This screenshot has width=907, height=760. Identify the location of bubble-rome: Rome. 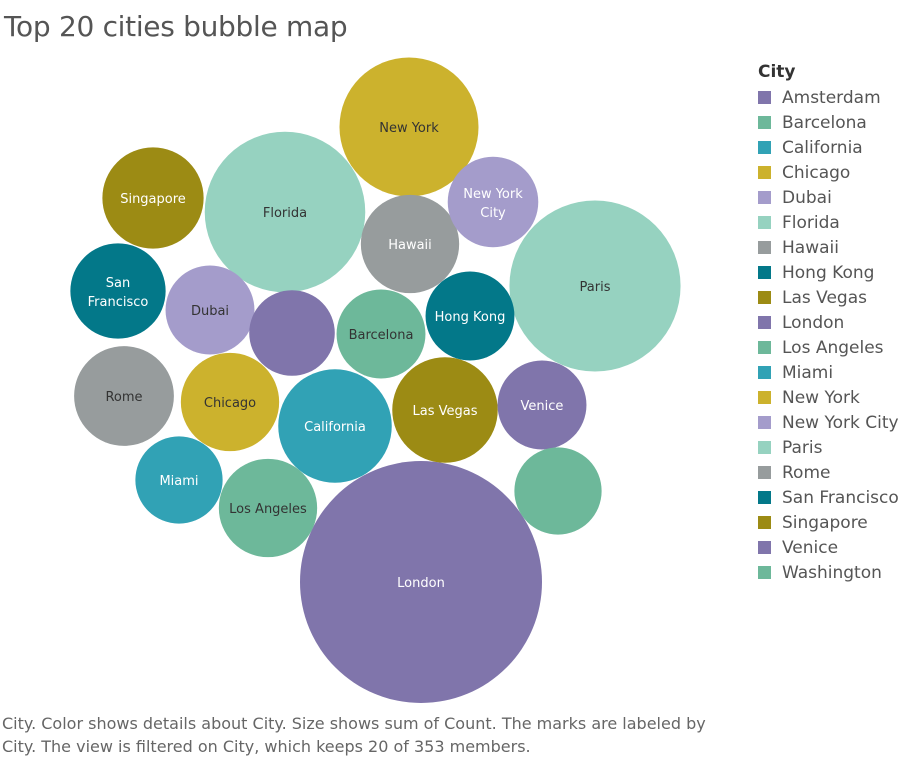
(124, 396).